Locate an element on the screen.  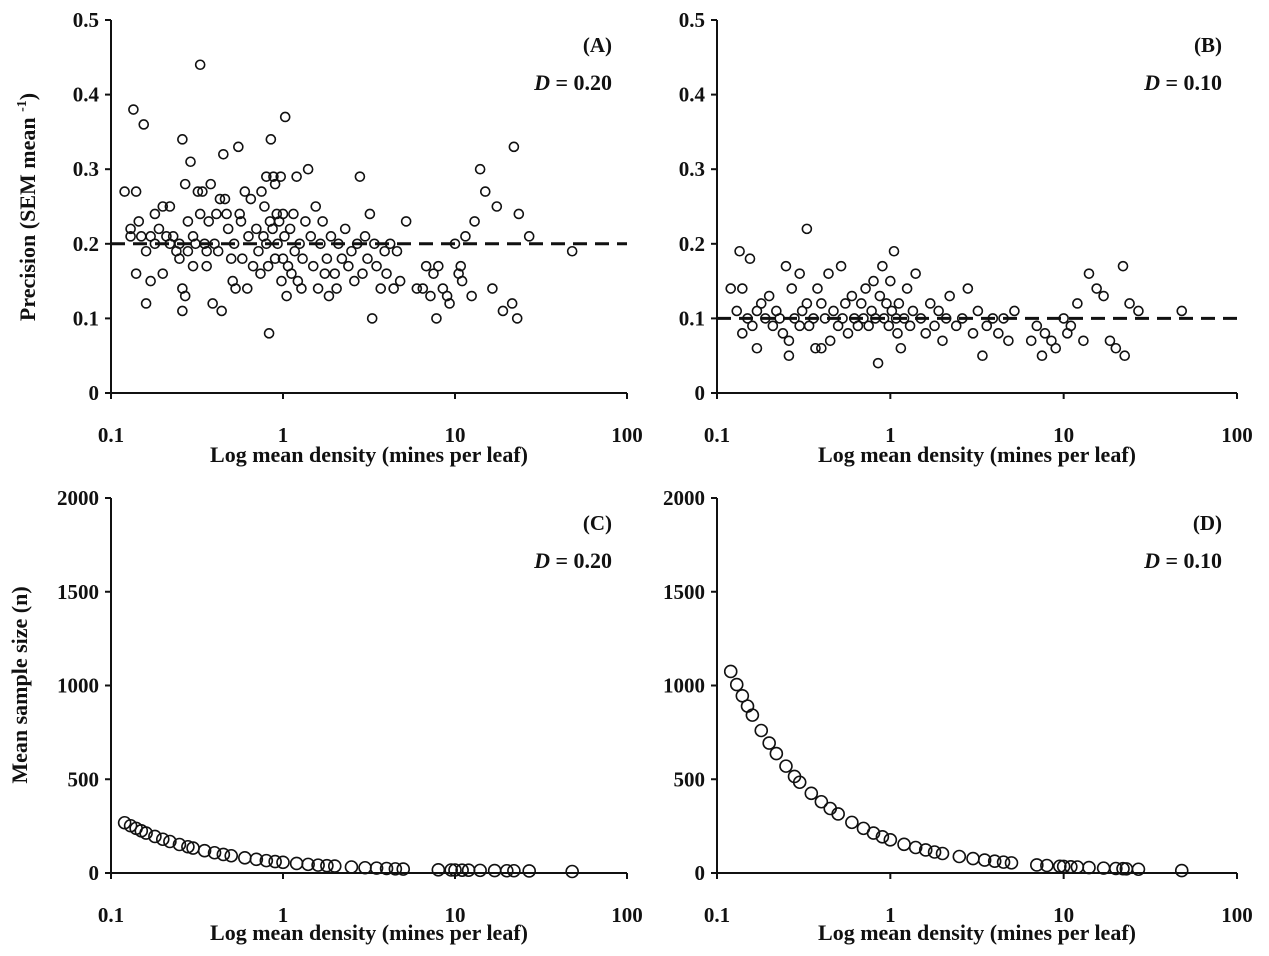
y-tick-label: 0 is located at coordinates (700, 873).